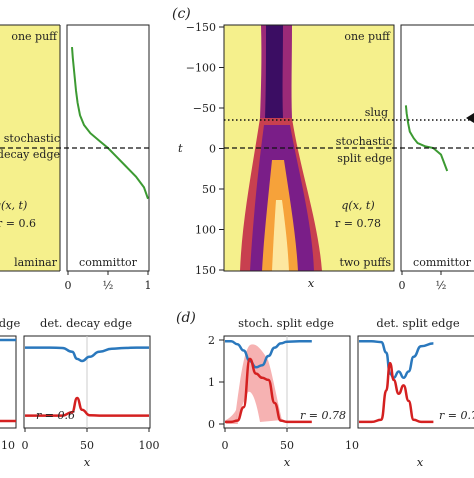 The height and width of the screenshot is (478, 474). I want to click on committor-label-left: committor, so click(108, 262).